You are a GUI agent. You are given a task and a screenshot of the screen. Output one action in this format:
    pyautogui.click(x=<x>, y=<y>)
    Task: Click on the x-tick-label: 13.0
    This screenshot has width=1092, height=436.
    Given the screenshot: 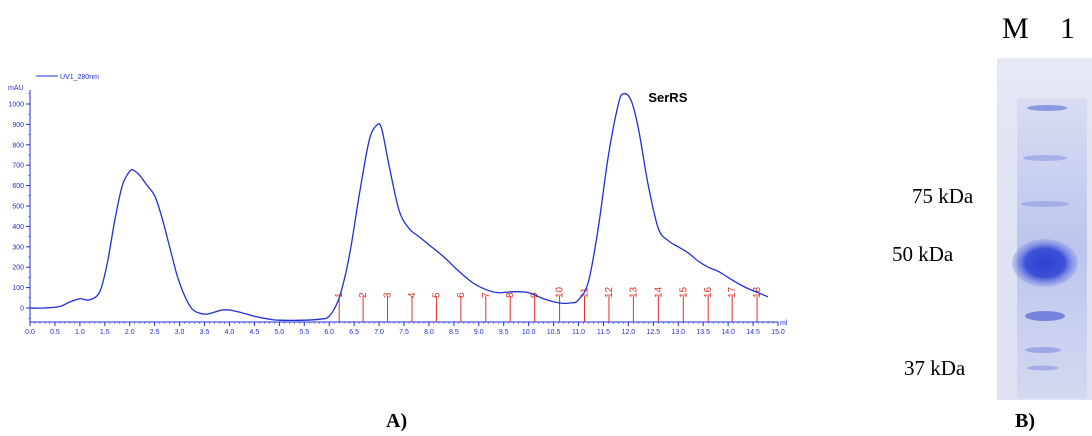 What is the action you would take?
    pyautogui.click(x=678, y=332)
    